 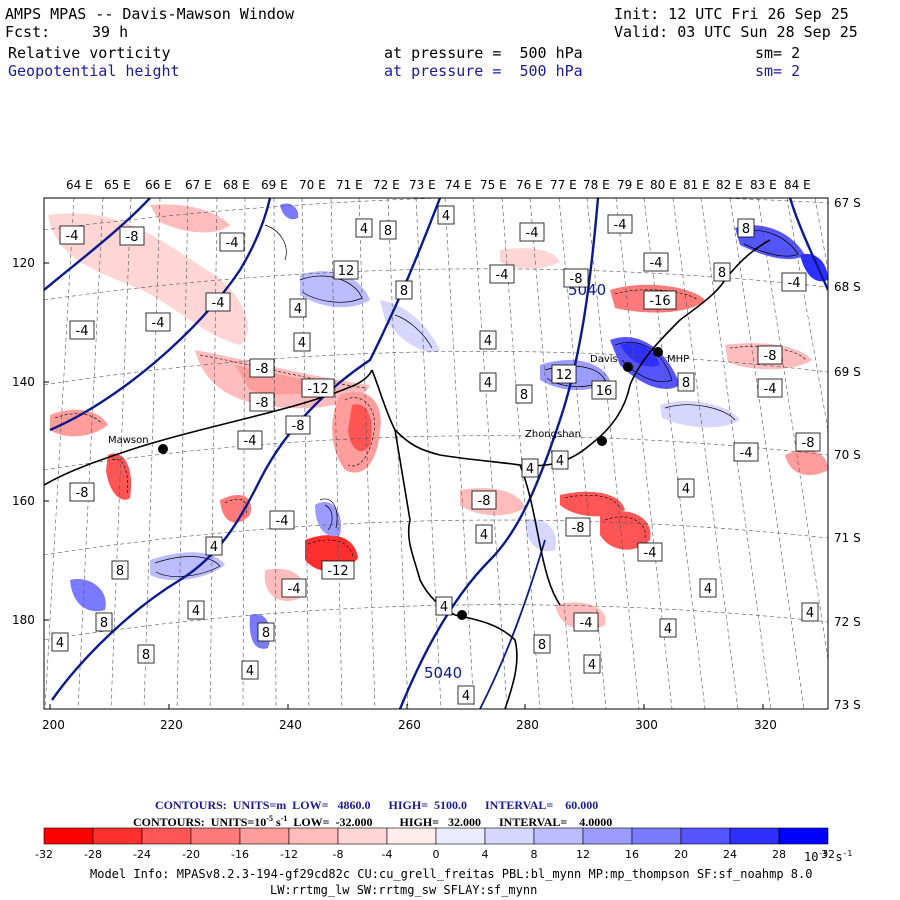 What do you see at coordinates (312, 185) in the screenshot?
I see `lon-label: 70 E` at bounding box center [312, 185].